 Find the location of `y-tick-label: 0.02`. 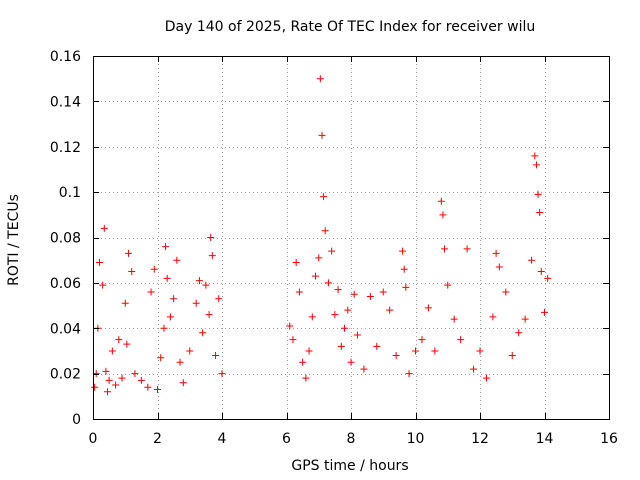

y-tick-label: 0.02 is located at coordinates (65, 375).